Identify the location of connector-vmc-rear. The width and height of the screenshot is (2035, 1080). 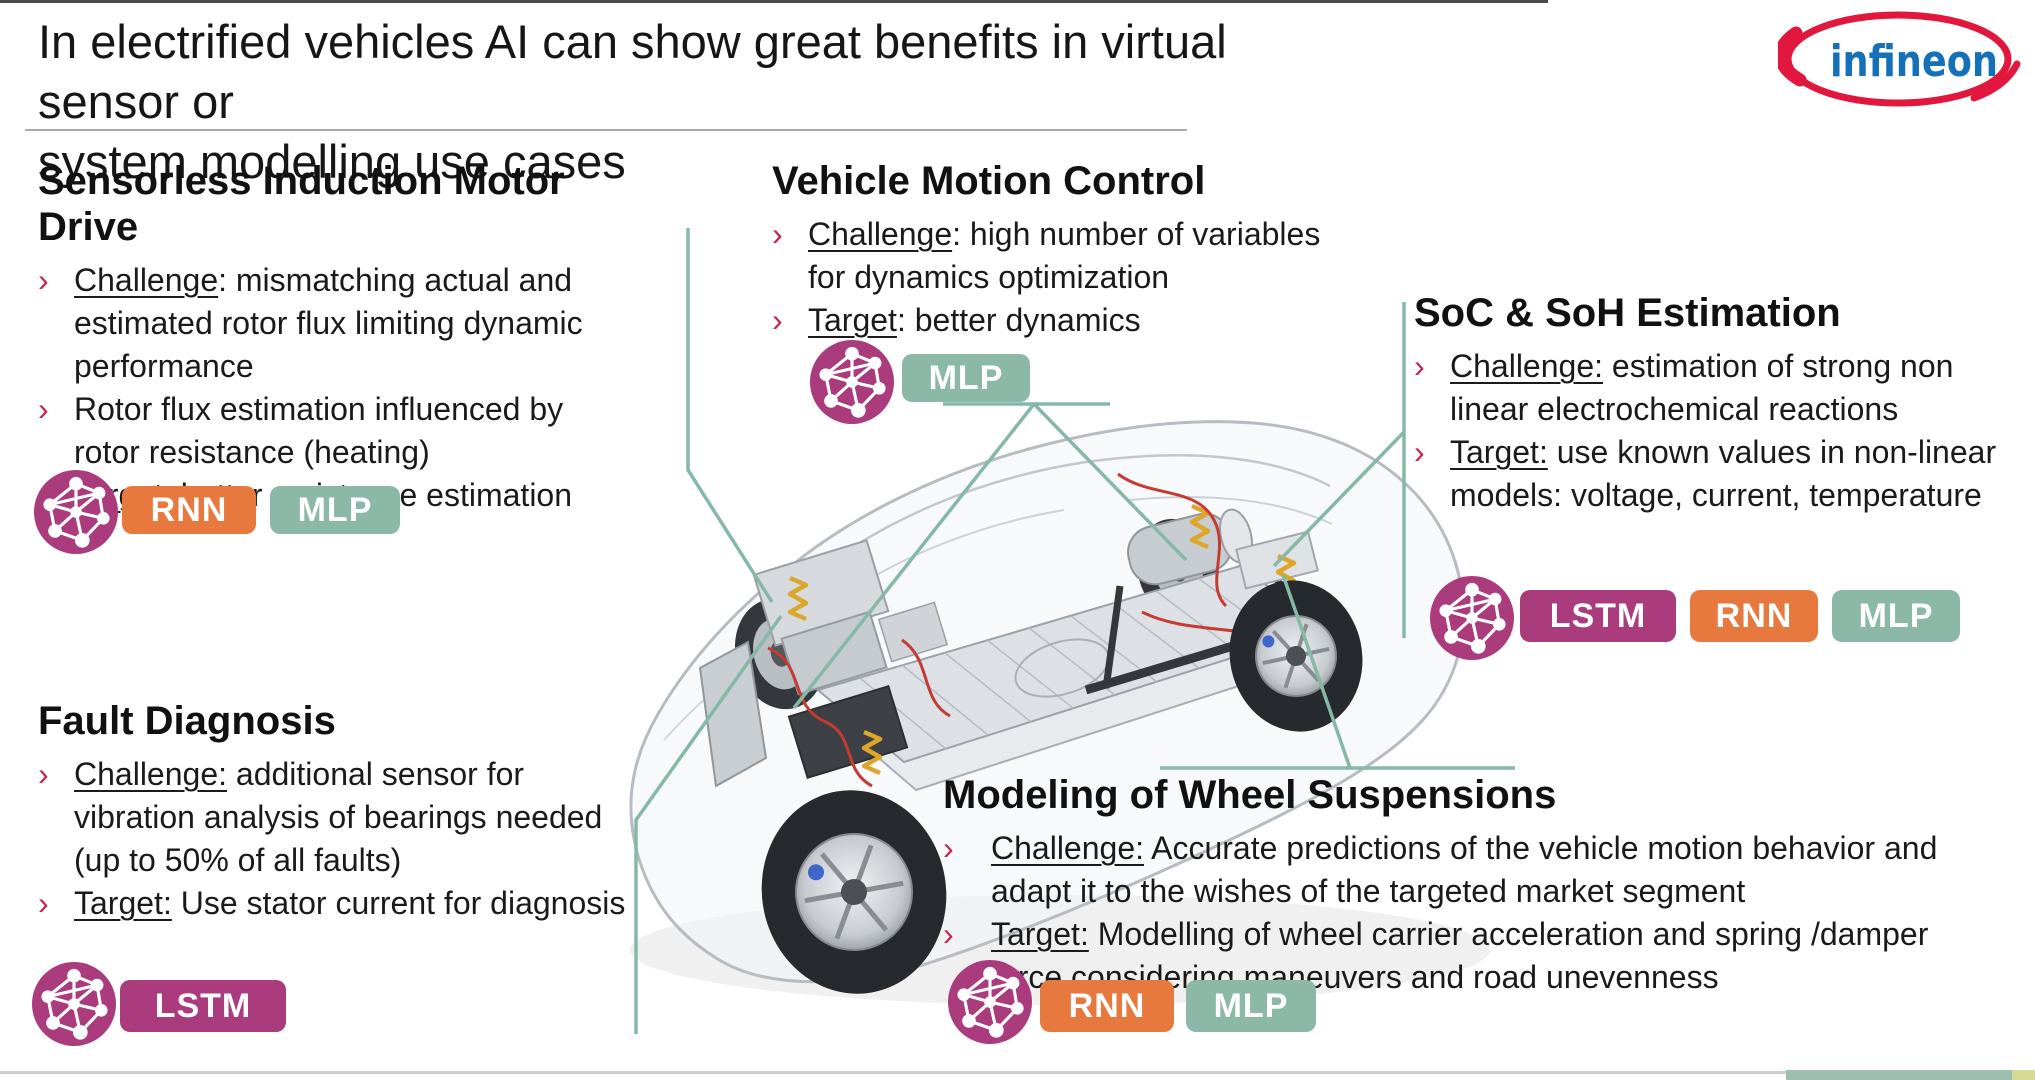
(1110, 482).